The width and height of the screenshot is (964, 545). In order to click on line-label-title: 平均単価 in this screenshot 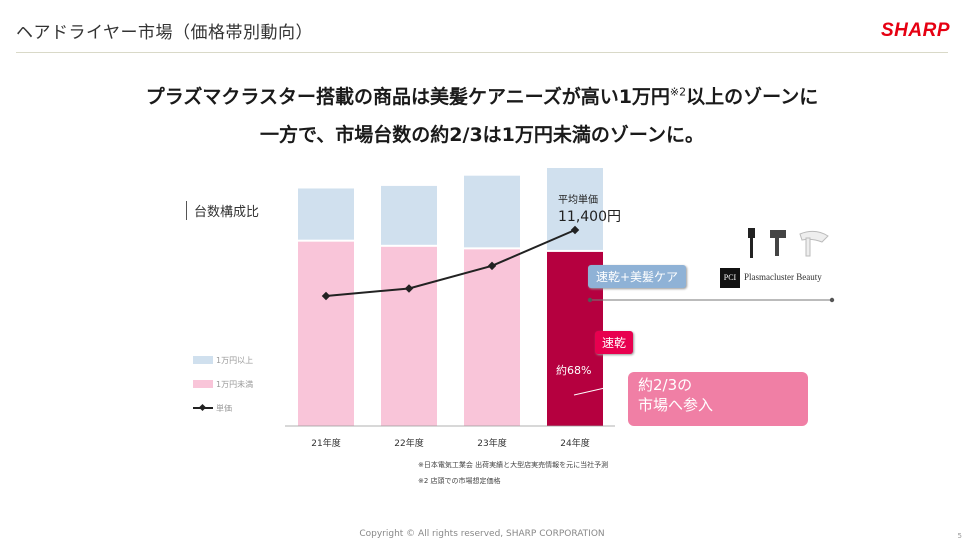, I will do `click(578, 199)`.